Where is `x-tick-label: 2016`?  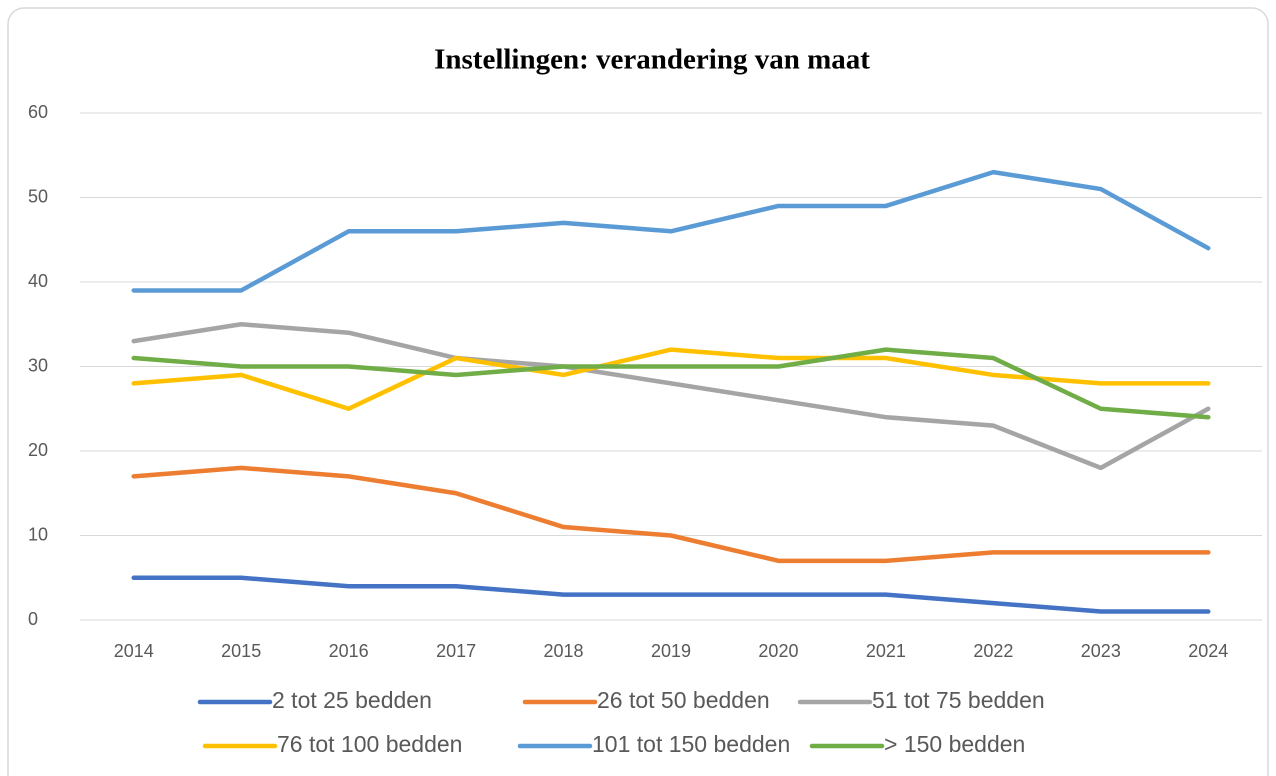 x-tick-label: 2016 is located at coordinates (349, 651).